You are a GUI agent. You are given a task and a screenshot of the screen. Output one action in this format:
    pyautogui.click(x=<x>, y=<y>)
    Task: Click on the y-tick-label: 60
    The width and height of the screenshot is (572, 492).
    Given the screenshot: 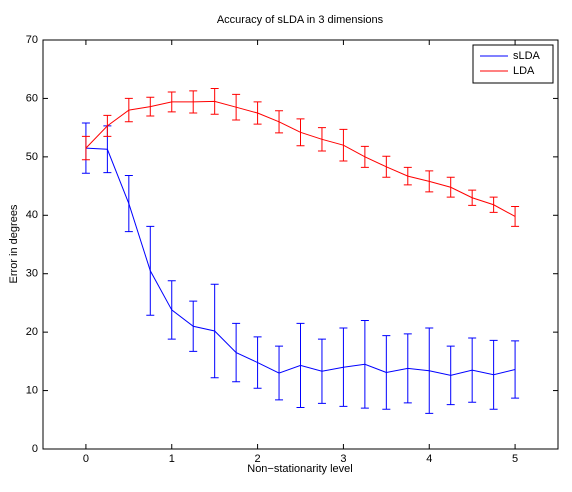 What is the action you would take?
    pyautogui.click(x=32, y=98)
    